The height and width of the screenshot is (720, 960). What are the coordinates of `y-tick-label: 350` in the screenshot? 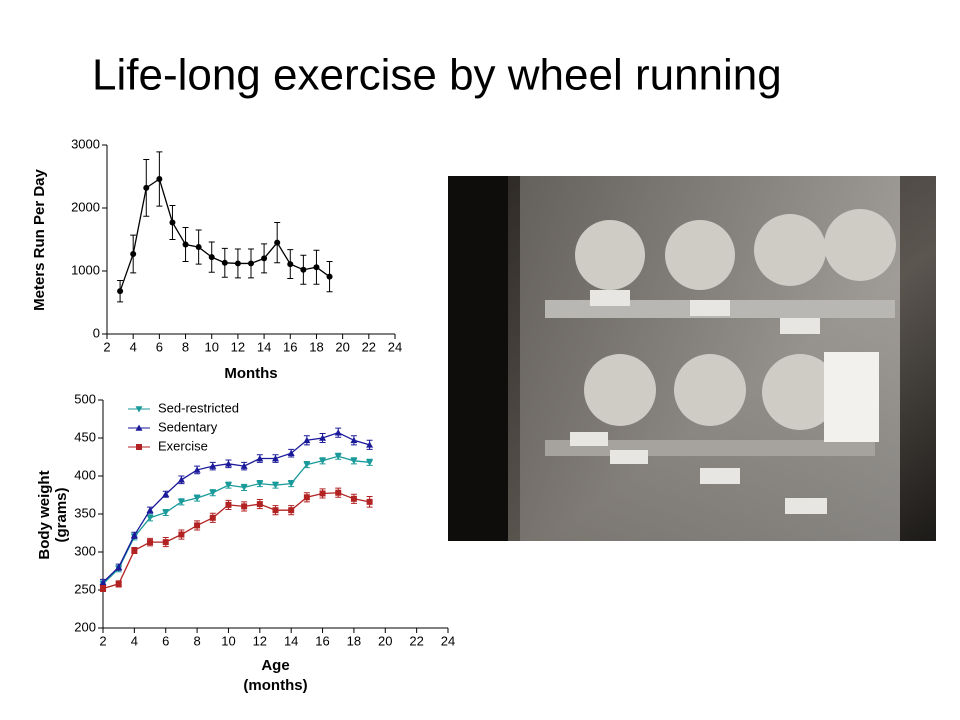 It's located at (85, 512).